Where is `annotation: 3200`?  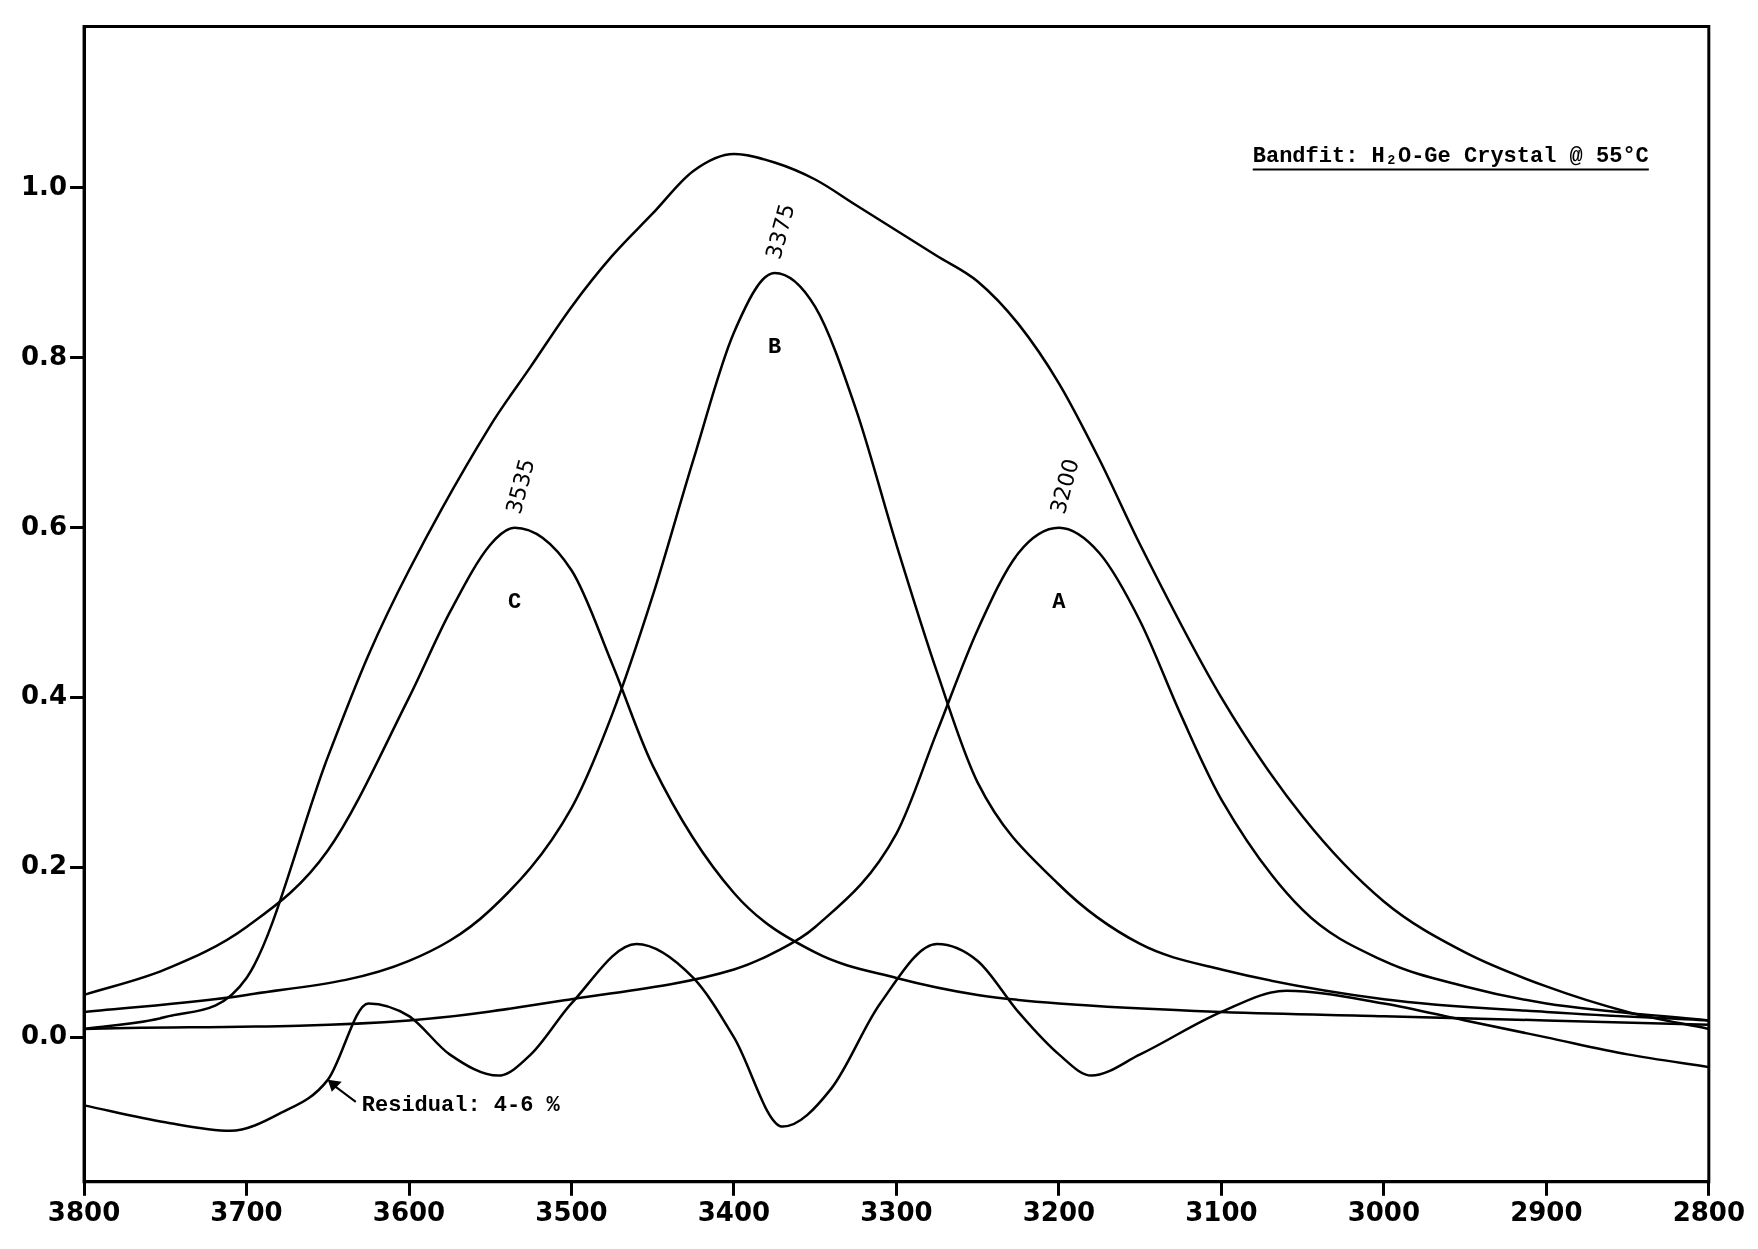 annotation: 3200 is located at coordinates (1064, 486).